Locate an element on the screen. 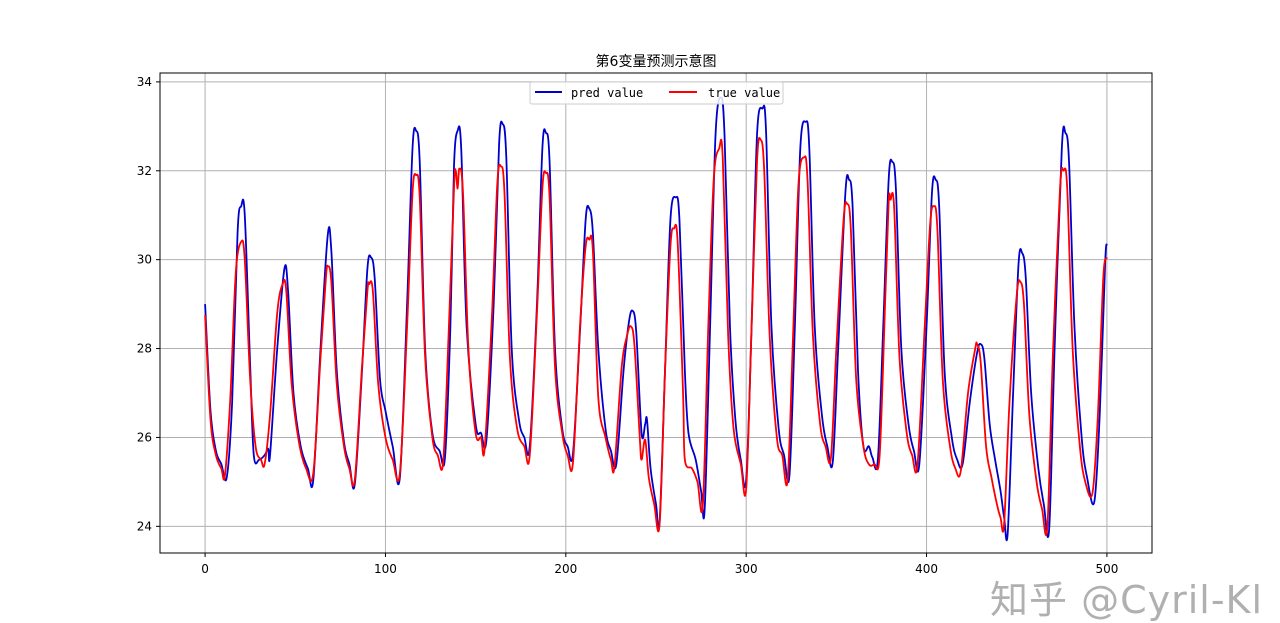 This screenshot has height=623, width=1280. x-tick-label: 400 is located at coordinates (926, 569).